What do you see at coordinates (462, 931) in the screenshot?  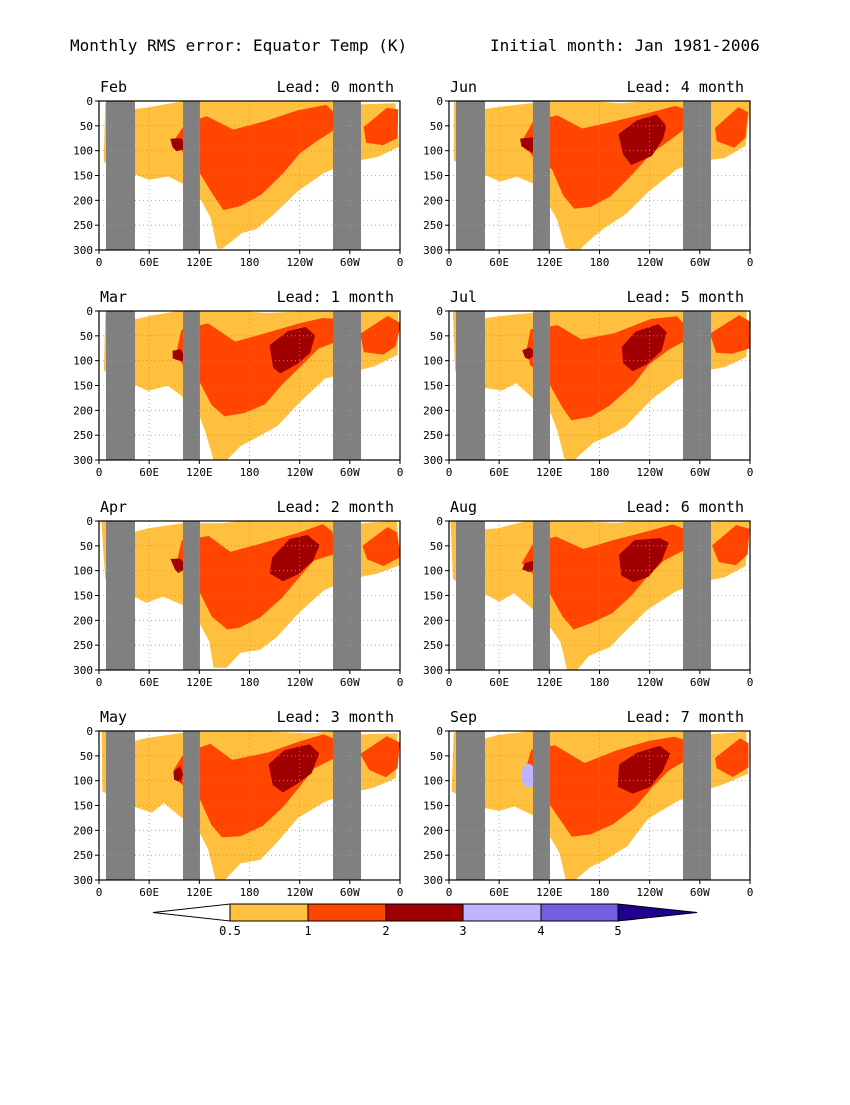 I see `colorbar-level-label: 3` at bounding box center [462, 931].